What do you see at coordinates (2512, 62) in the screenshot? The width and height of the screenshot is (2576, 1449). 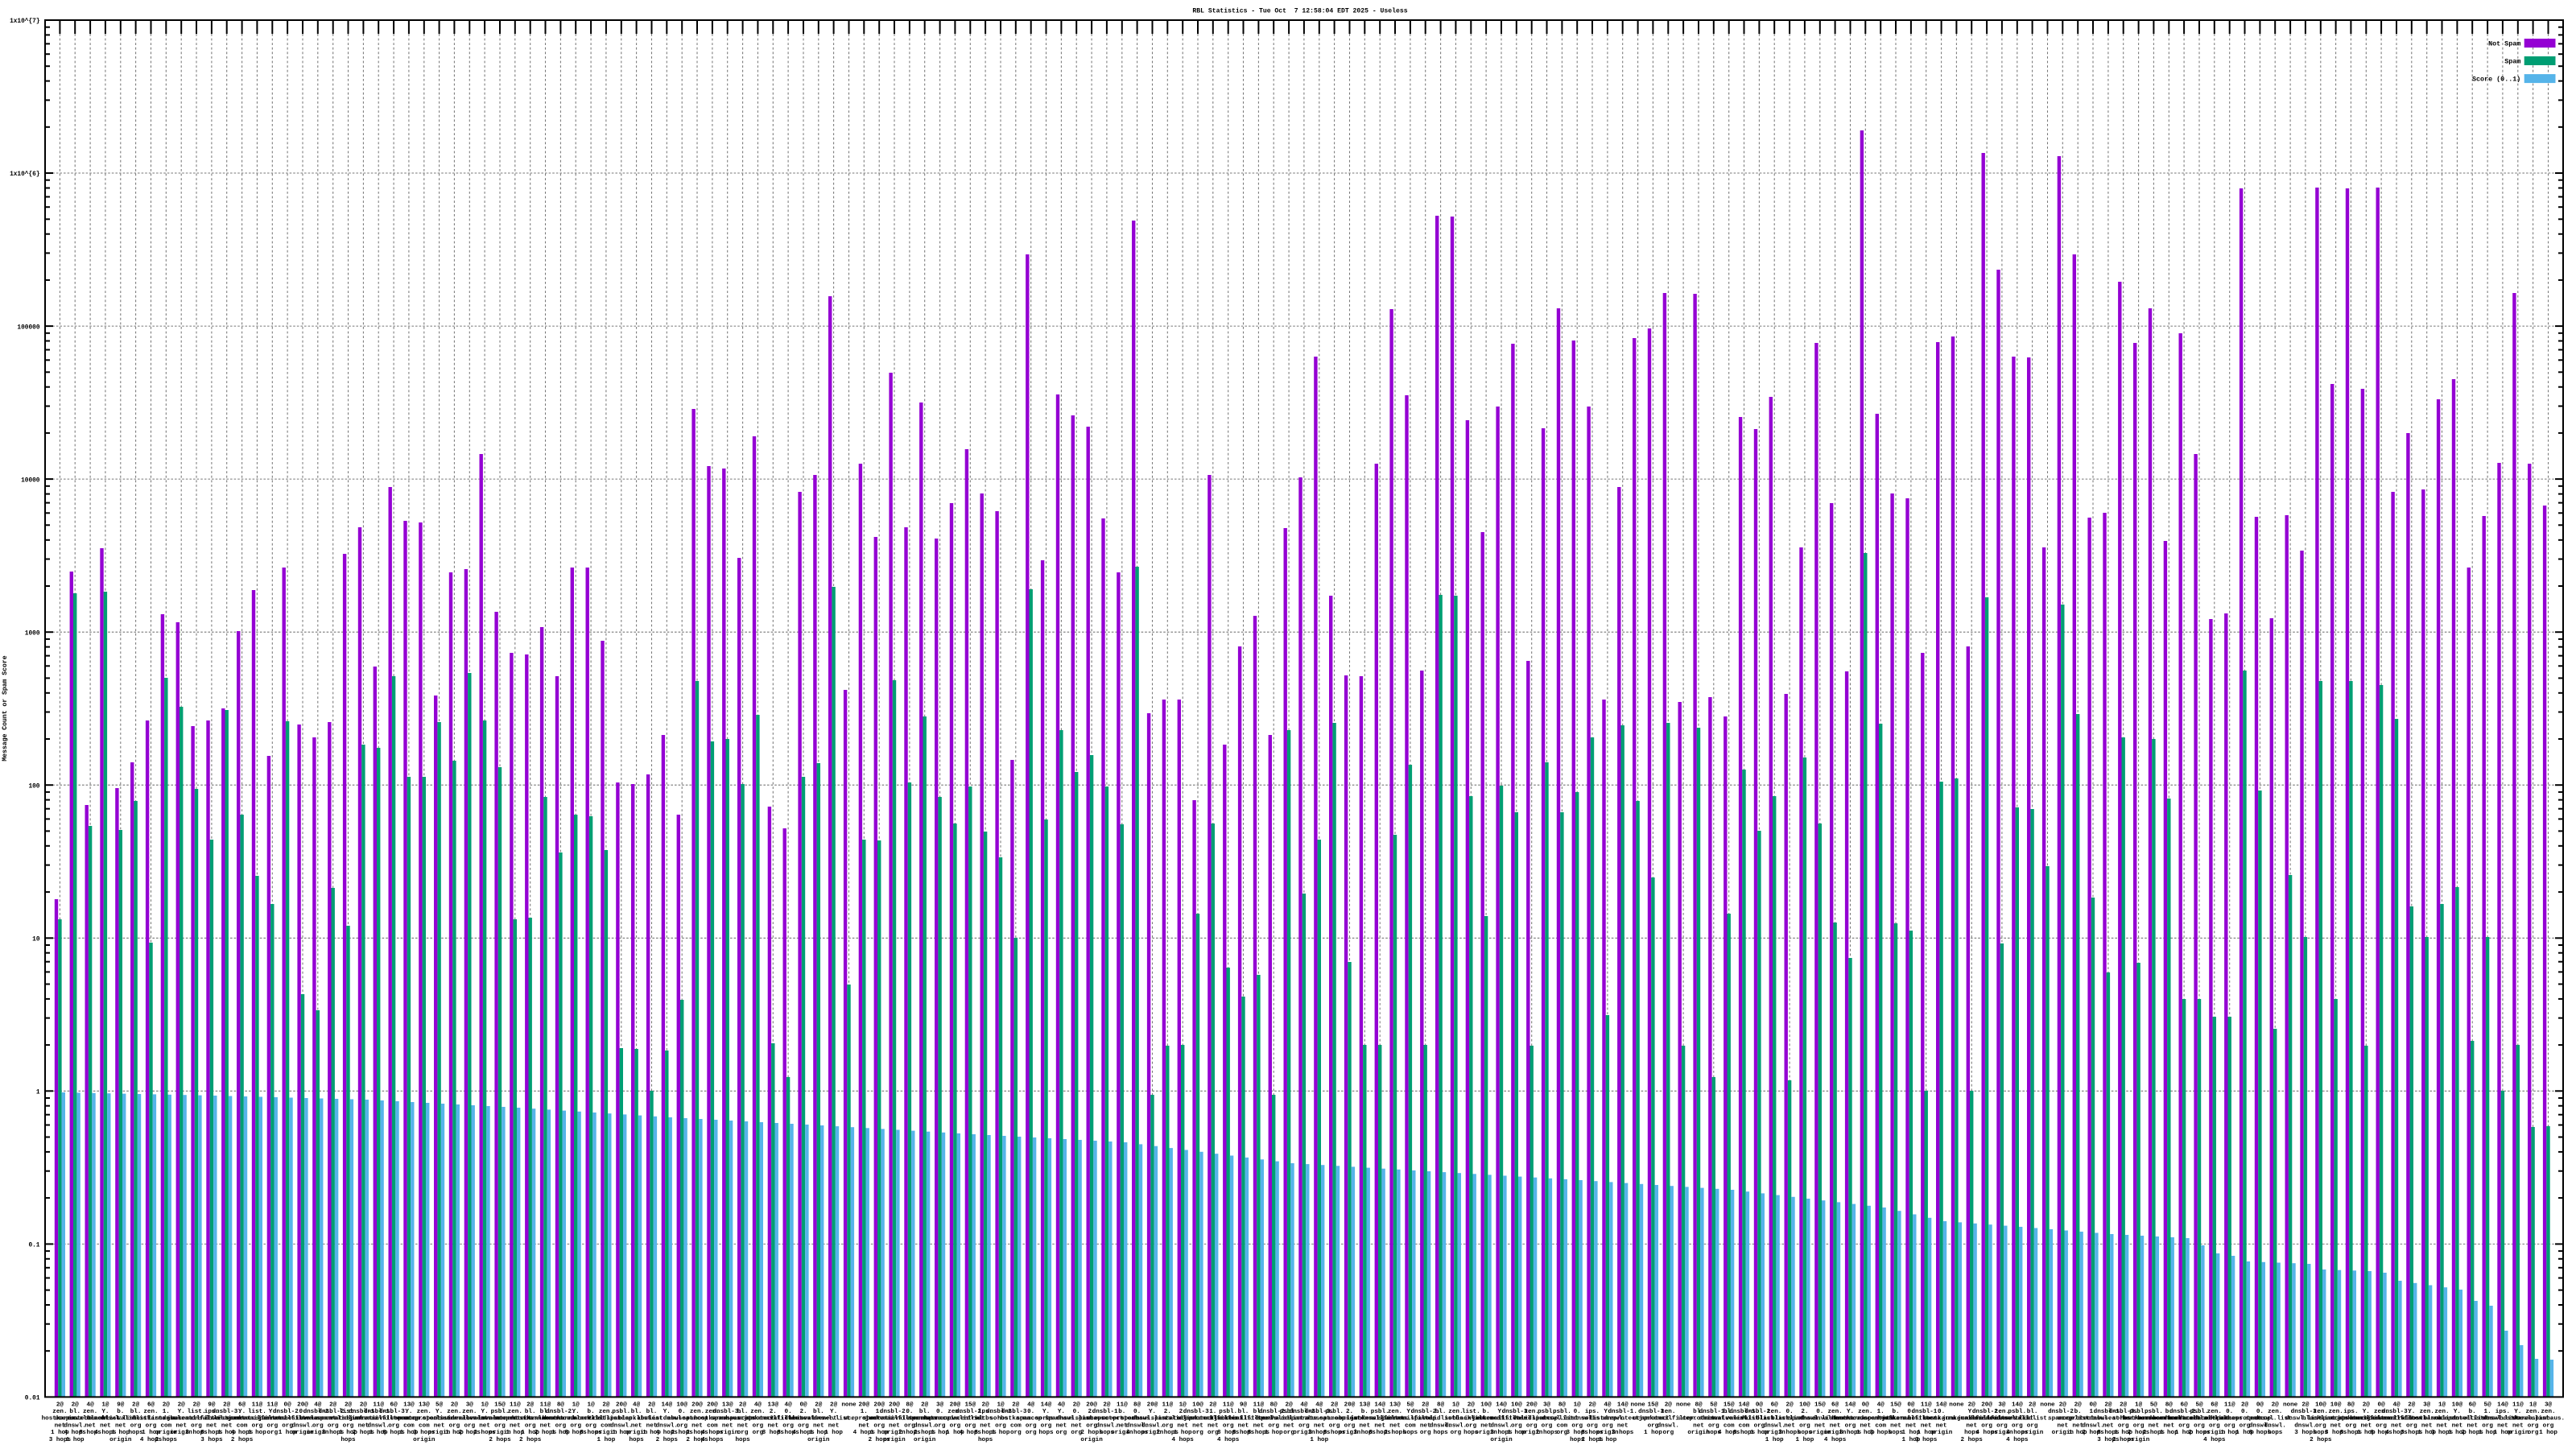 I see `svg-text: Spam` at bounding box center [2512, 62].